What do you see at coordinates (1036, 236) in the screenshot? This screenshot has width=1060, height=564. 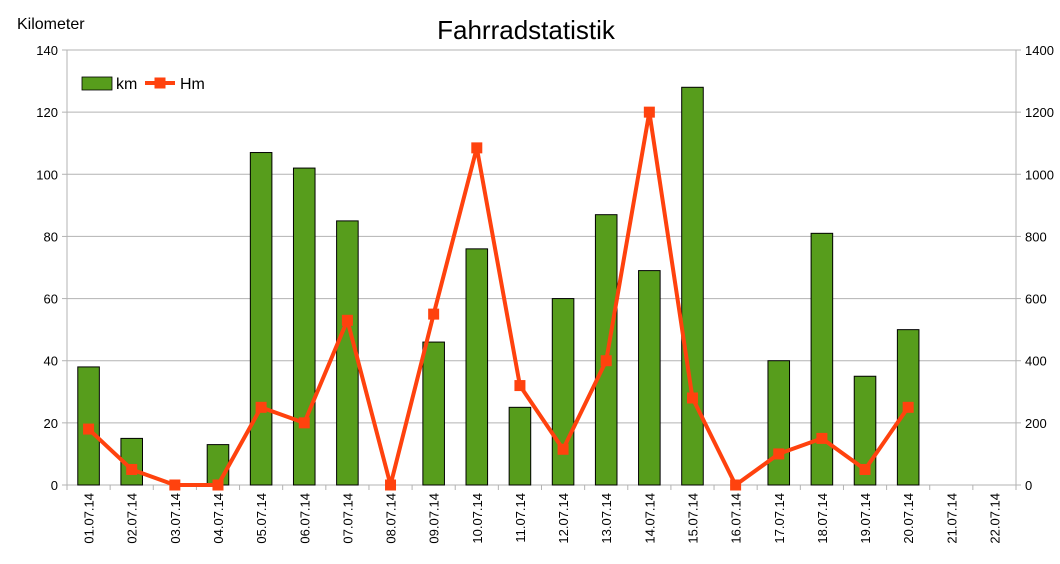 I see `y2-tick-label: 800` at bounding box center [1036, 236].